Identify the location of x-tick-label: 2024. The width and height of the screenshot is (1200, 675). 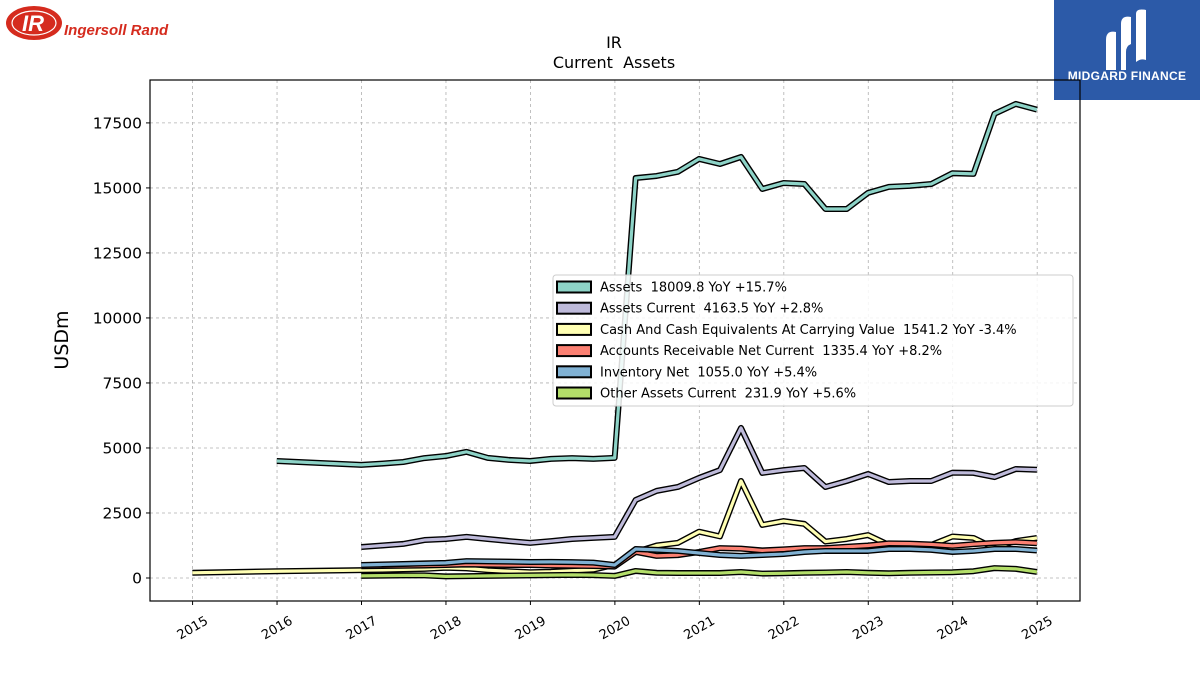
(953, 629).